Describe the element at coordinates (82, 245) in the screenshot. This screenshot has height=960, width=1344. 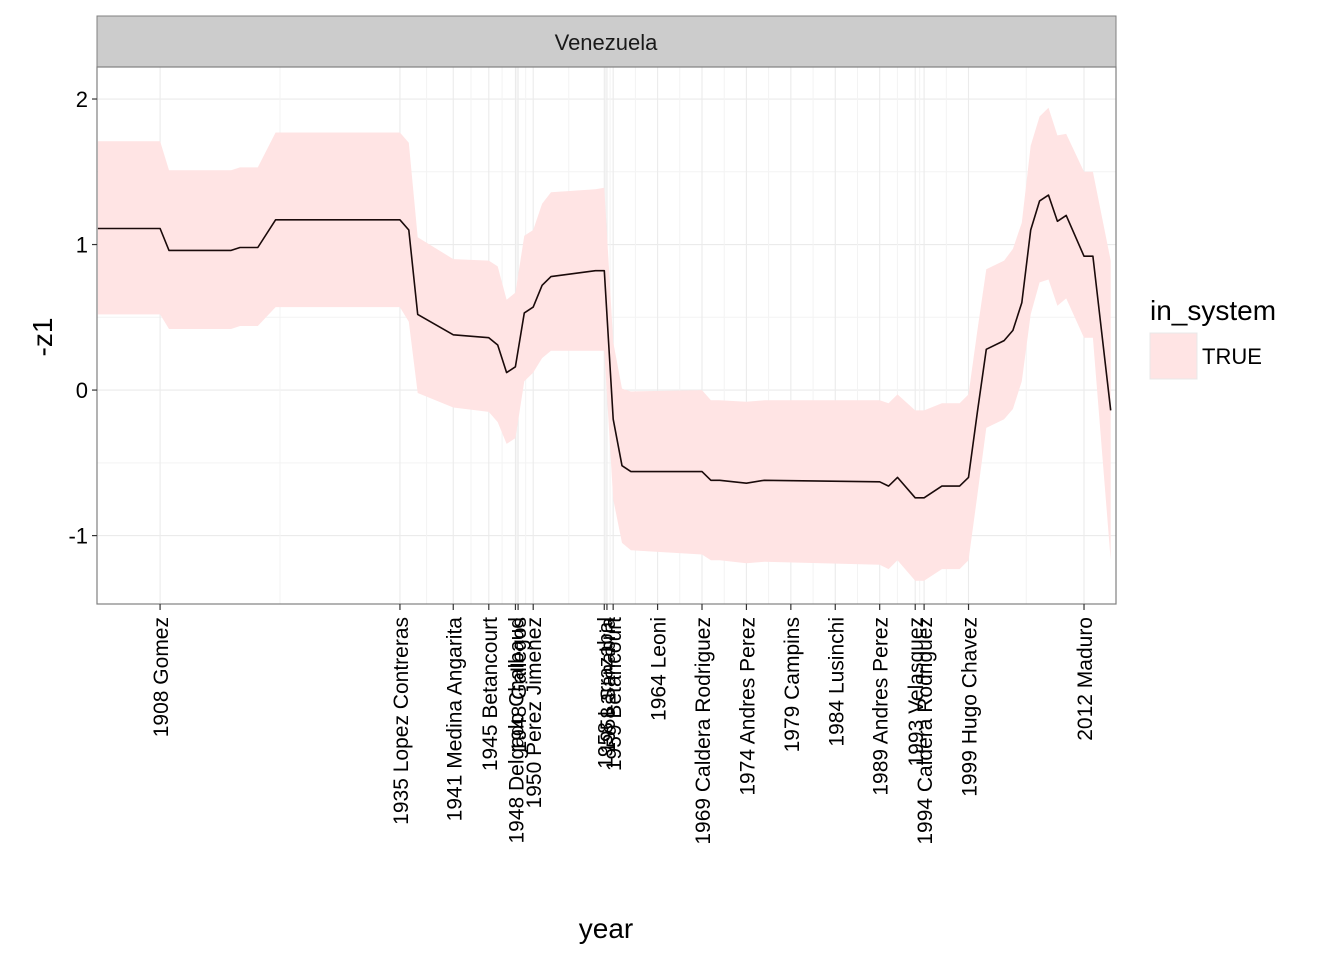
I see `y-tick-label: 1` at that location.